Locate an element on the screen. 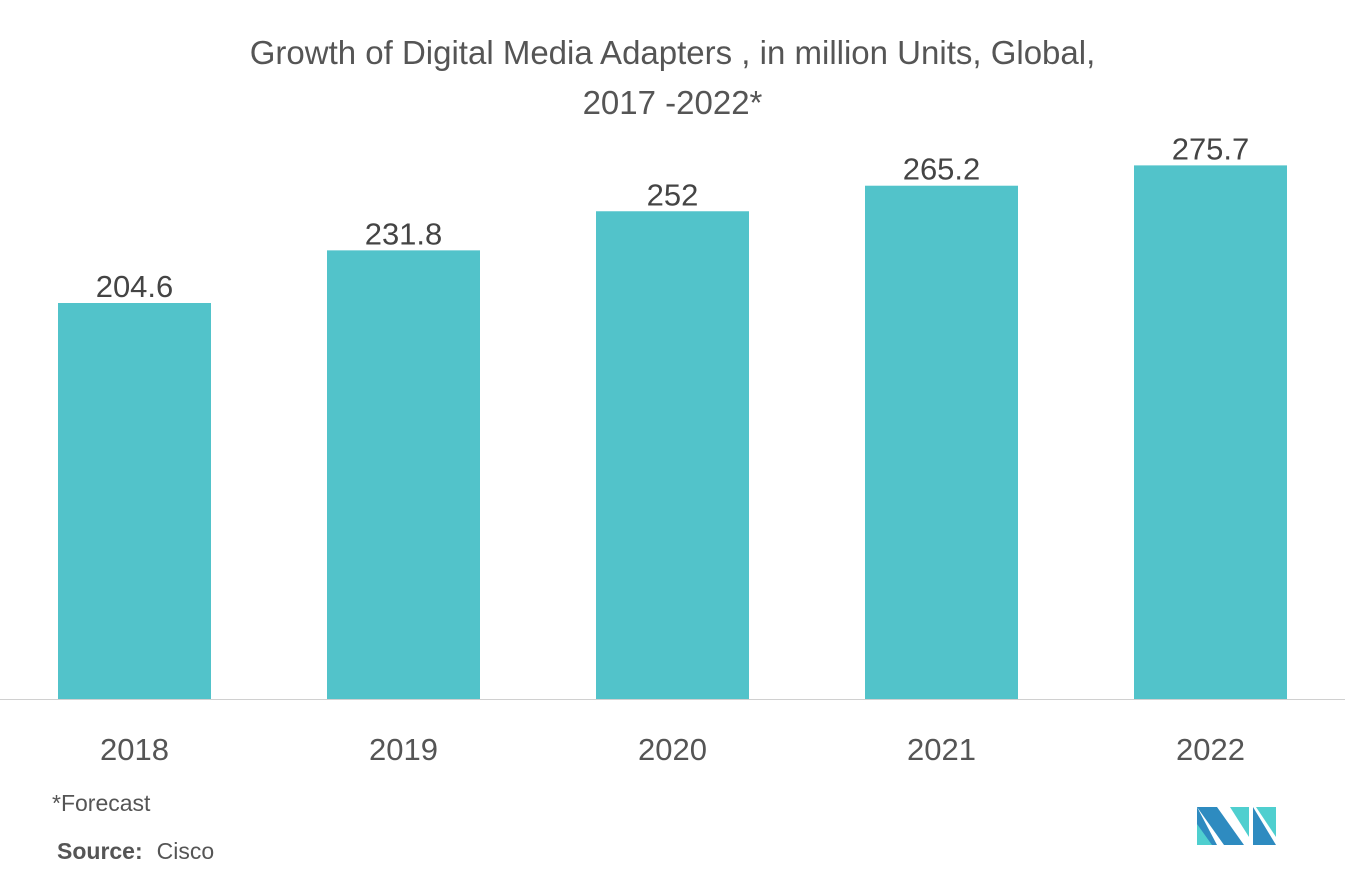 The height and width of the screenshot is (887, 1345). data-label-2019: 231.8 is located at coordinates (404, 233).